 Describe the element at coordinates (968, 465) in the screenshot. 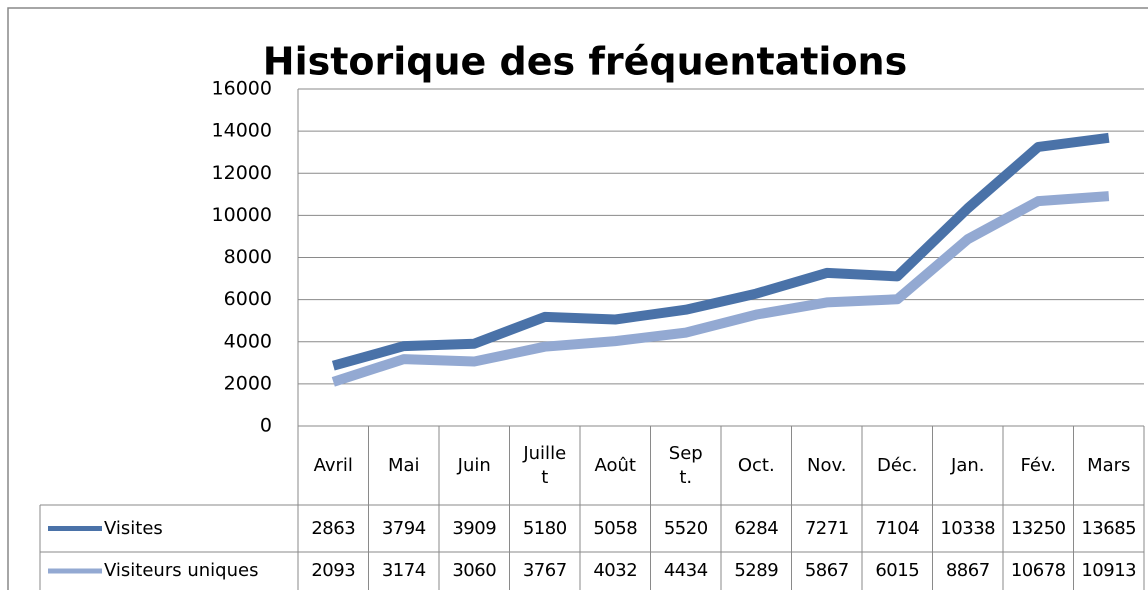

I see `x-tick-label: Jan.` at that location.